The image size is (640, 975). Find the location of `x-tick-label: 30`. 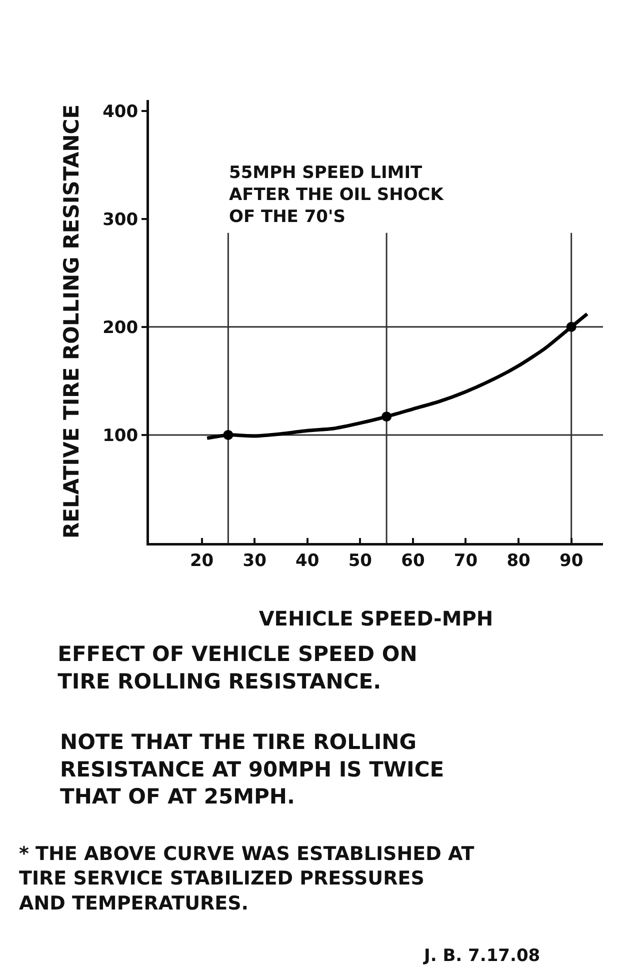

x-tick-label: 30 is located at coordinates (254, 560).